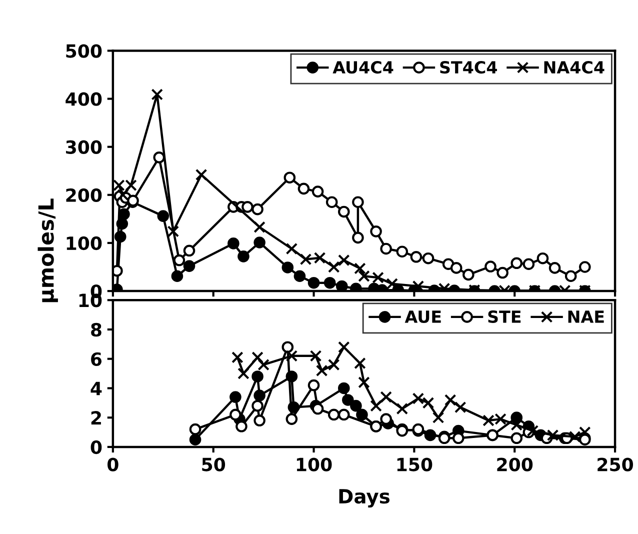  Describe the element at coordinates (96, 359) in the screenshot. I see `y-tick-label: 6` at that location.